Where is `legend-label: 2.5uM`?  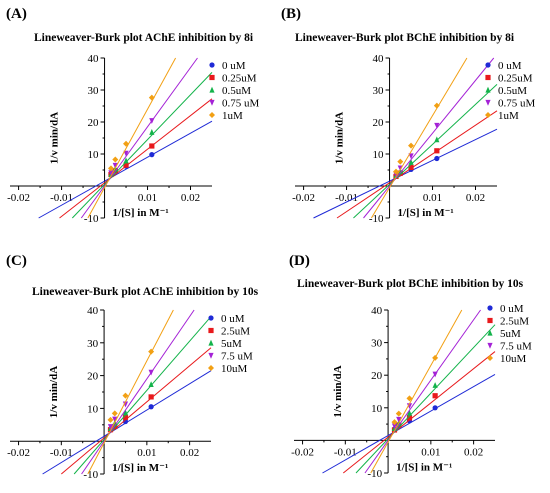
legend-label: 2.5uM is located at coordinates (235, 332).